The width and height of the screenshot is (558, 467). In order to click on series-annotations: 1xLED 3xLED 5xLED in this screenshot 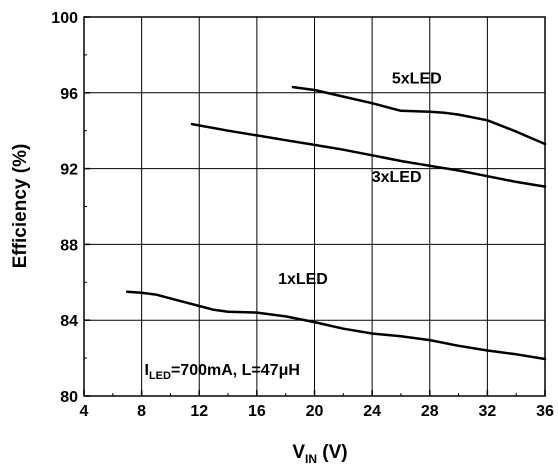, I will do `click(360, 179)`.